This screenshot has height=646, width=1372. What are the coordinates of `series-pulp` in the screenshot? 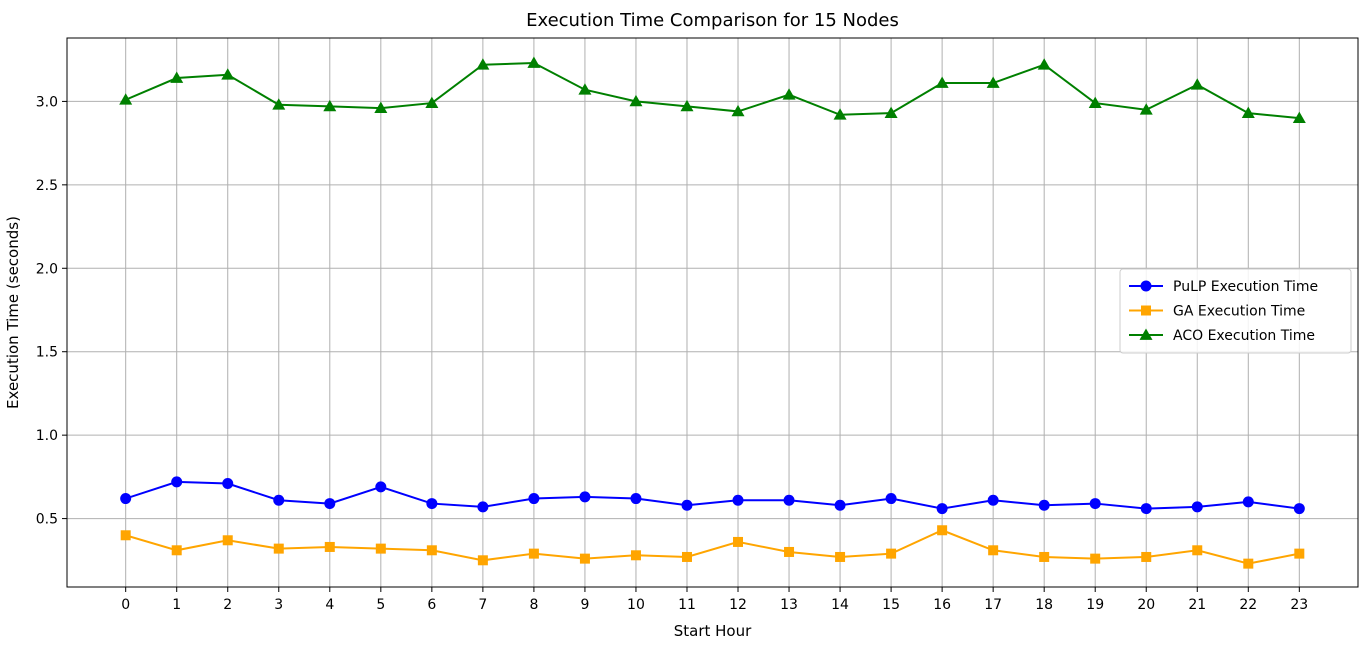 It's located at (712, 495).